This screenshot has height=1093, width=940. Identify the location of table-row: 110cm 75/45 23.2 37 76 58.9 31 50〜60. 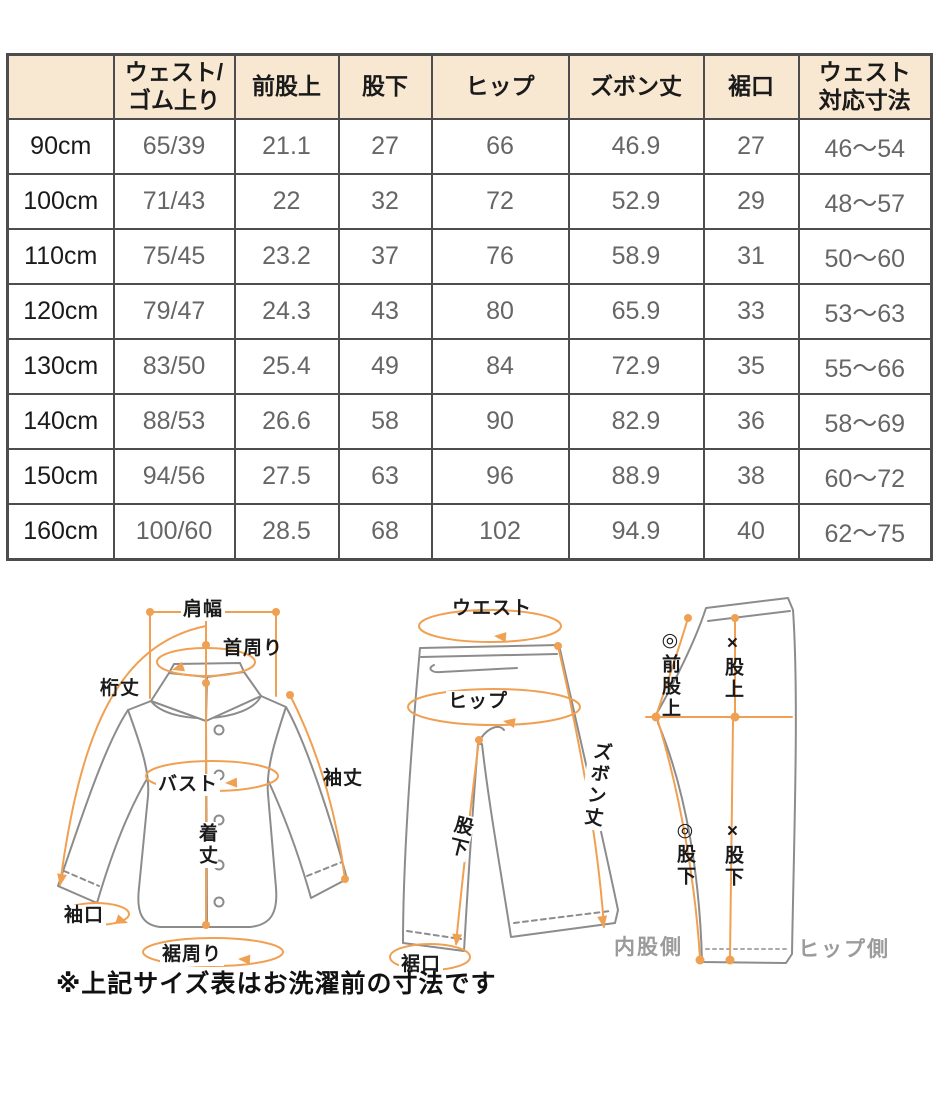
(469, 256).